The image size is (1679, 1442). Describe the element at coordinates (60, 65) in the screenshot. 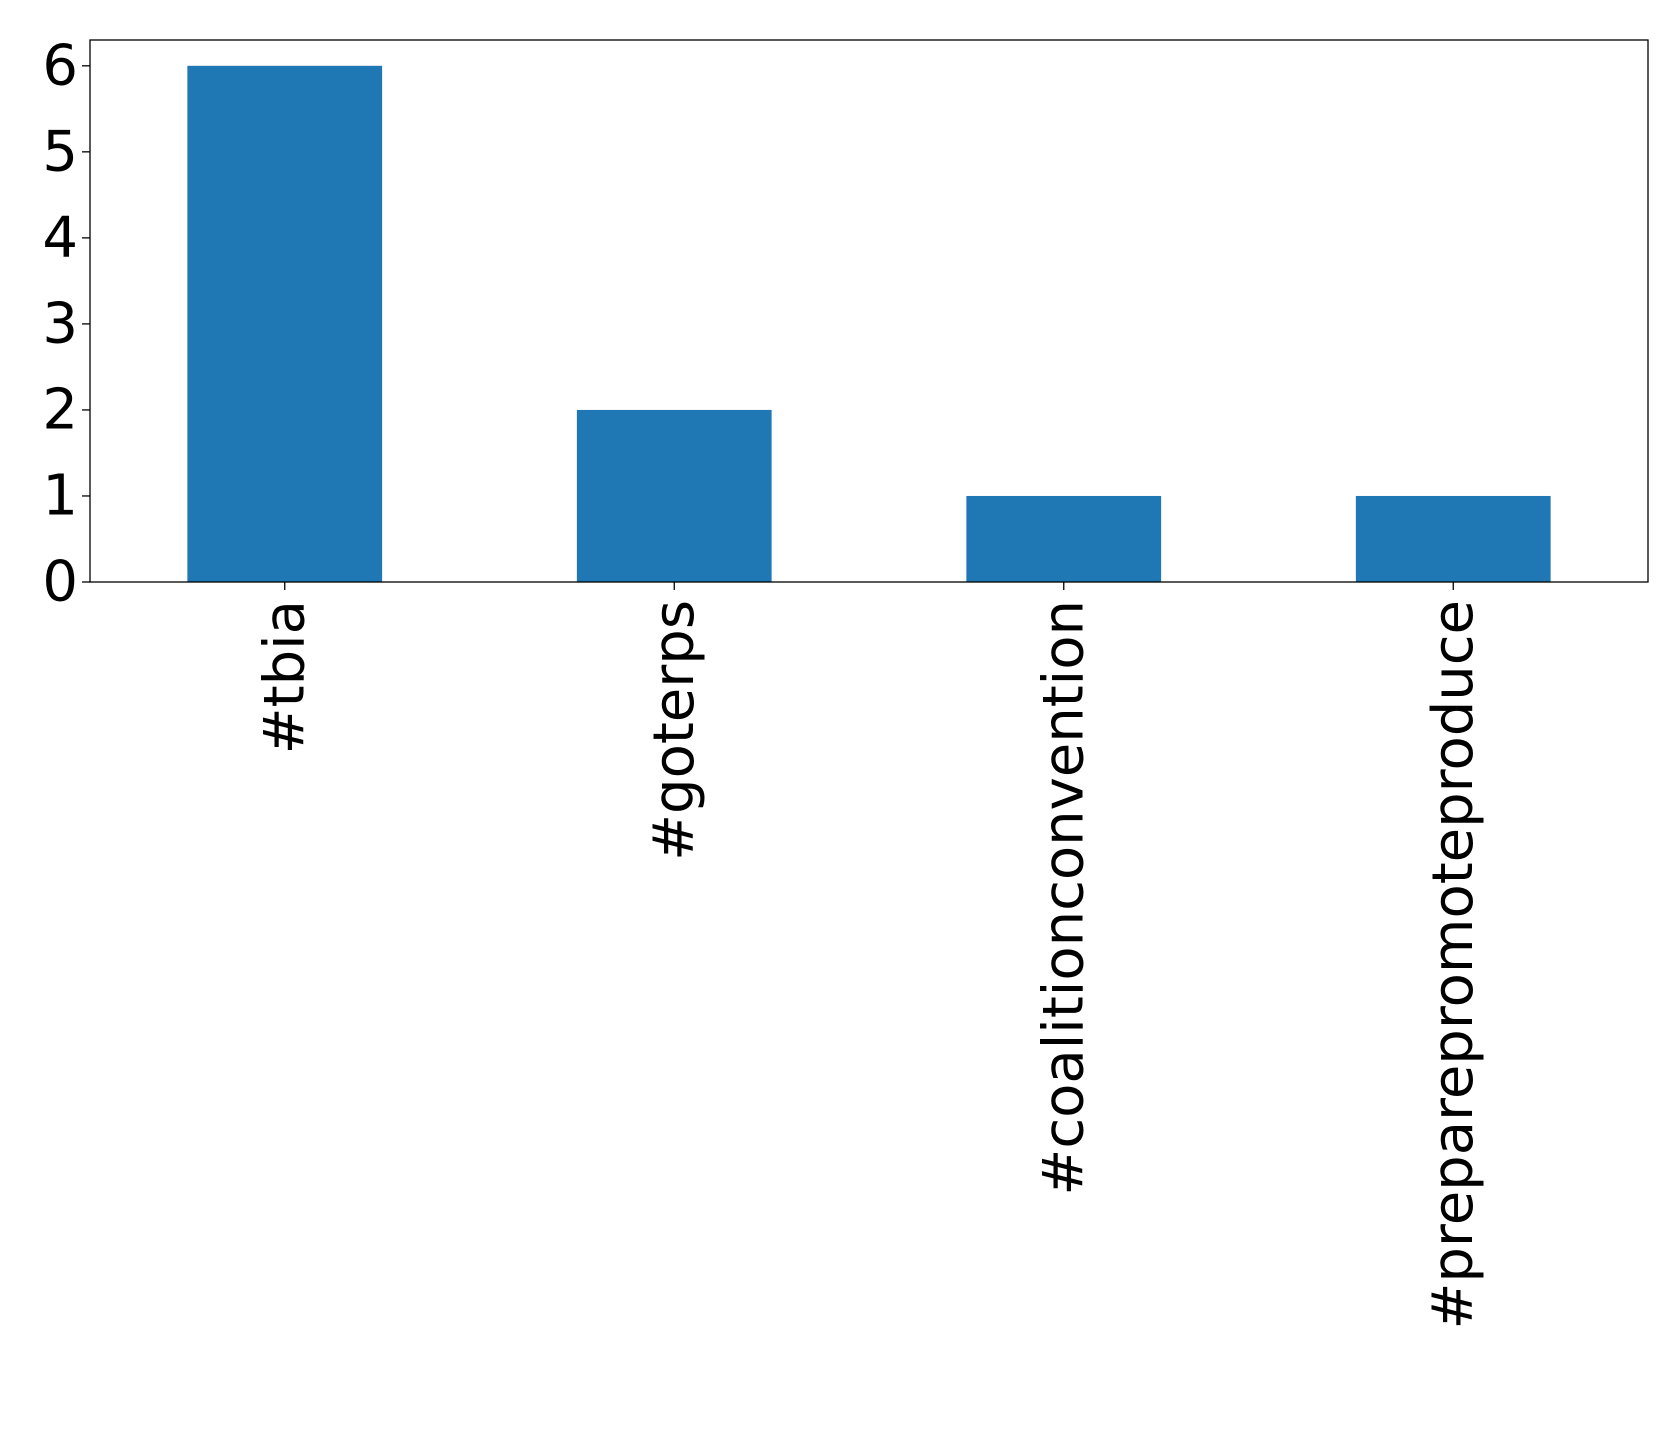

I see `y-tick-label: 6` at that location.